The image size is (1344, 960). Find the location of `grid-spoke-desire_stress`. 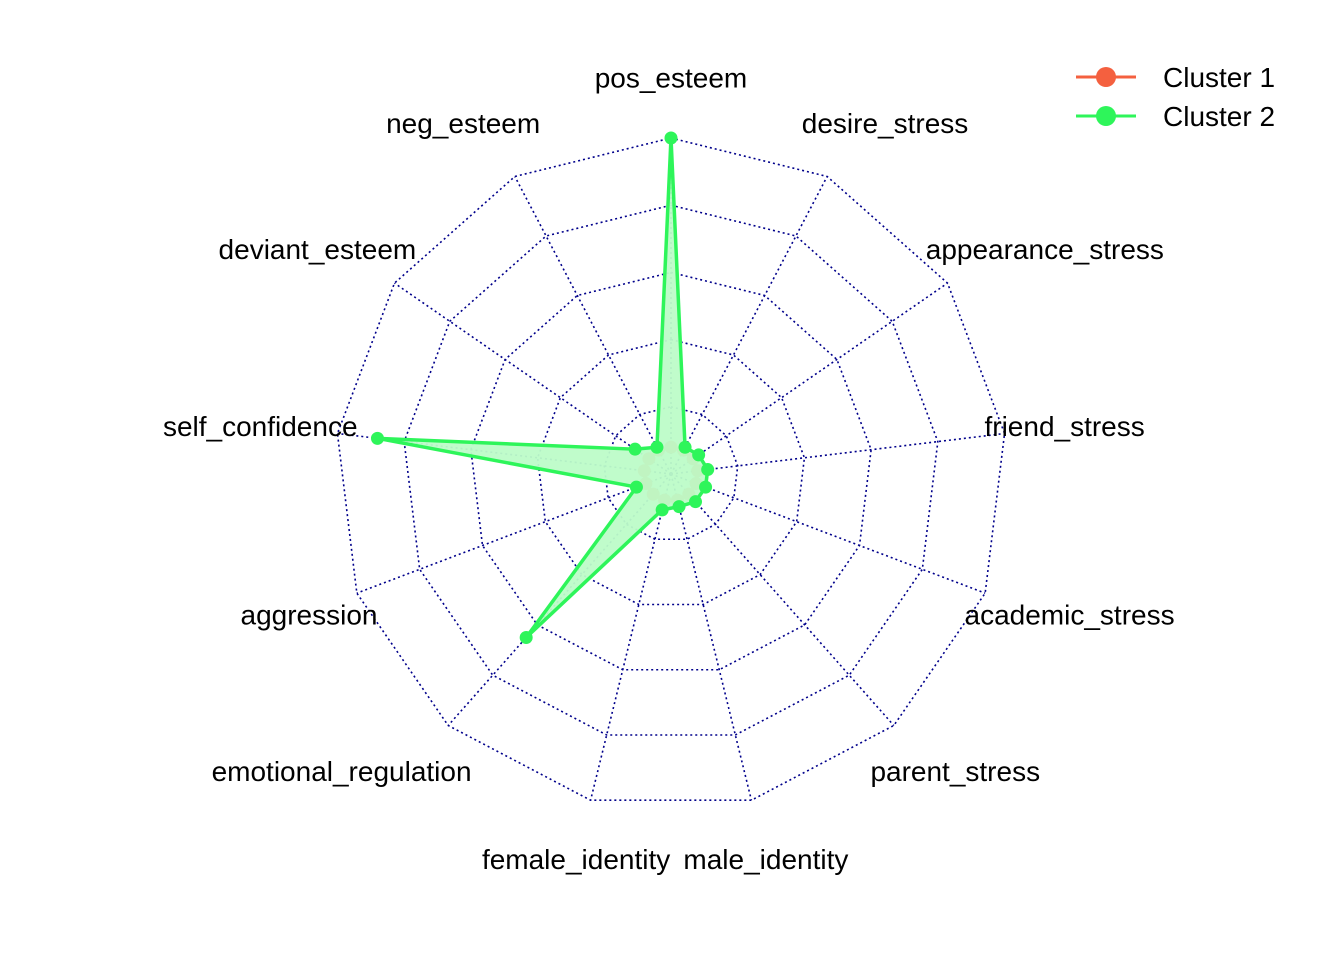

grid-spoke-desire_stress is located at coordinates (749, 325).